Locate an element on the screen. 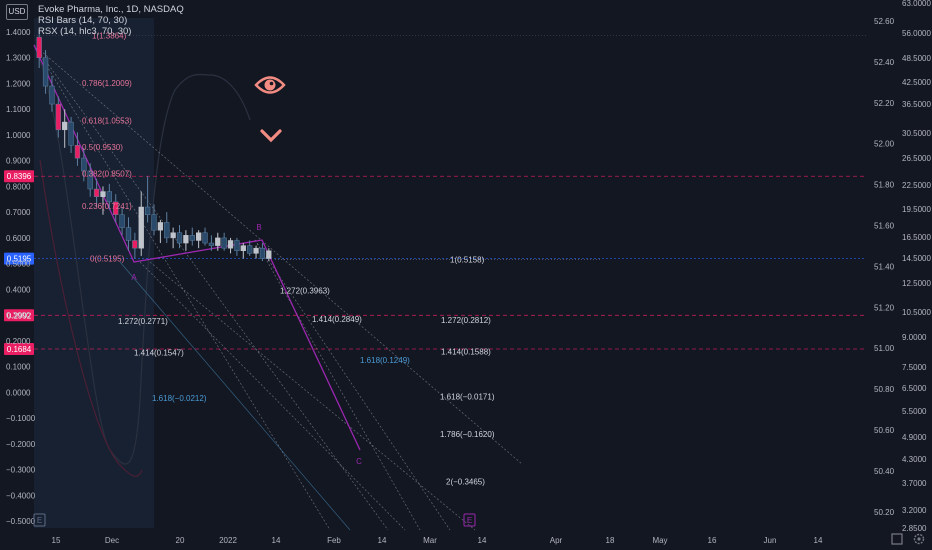 The width and height of the screenshot is (932, 550). x-axis-tick: 16 is located at coordinates (712, 540).